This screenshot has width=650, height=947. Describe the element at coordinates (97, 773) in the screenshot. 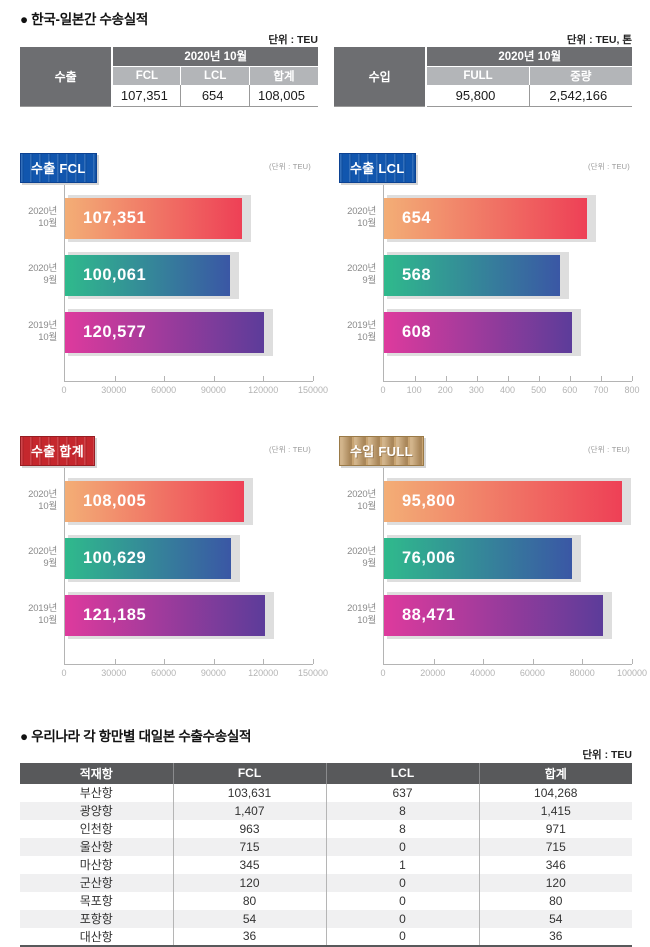

I see `port-col-port: 적재항` at that location.